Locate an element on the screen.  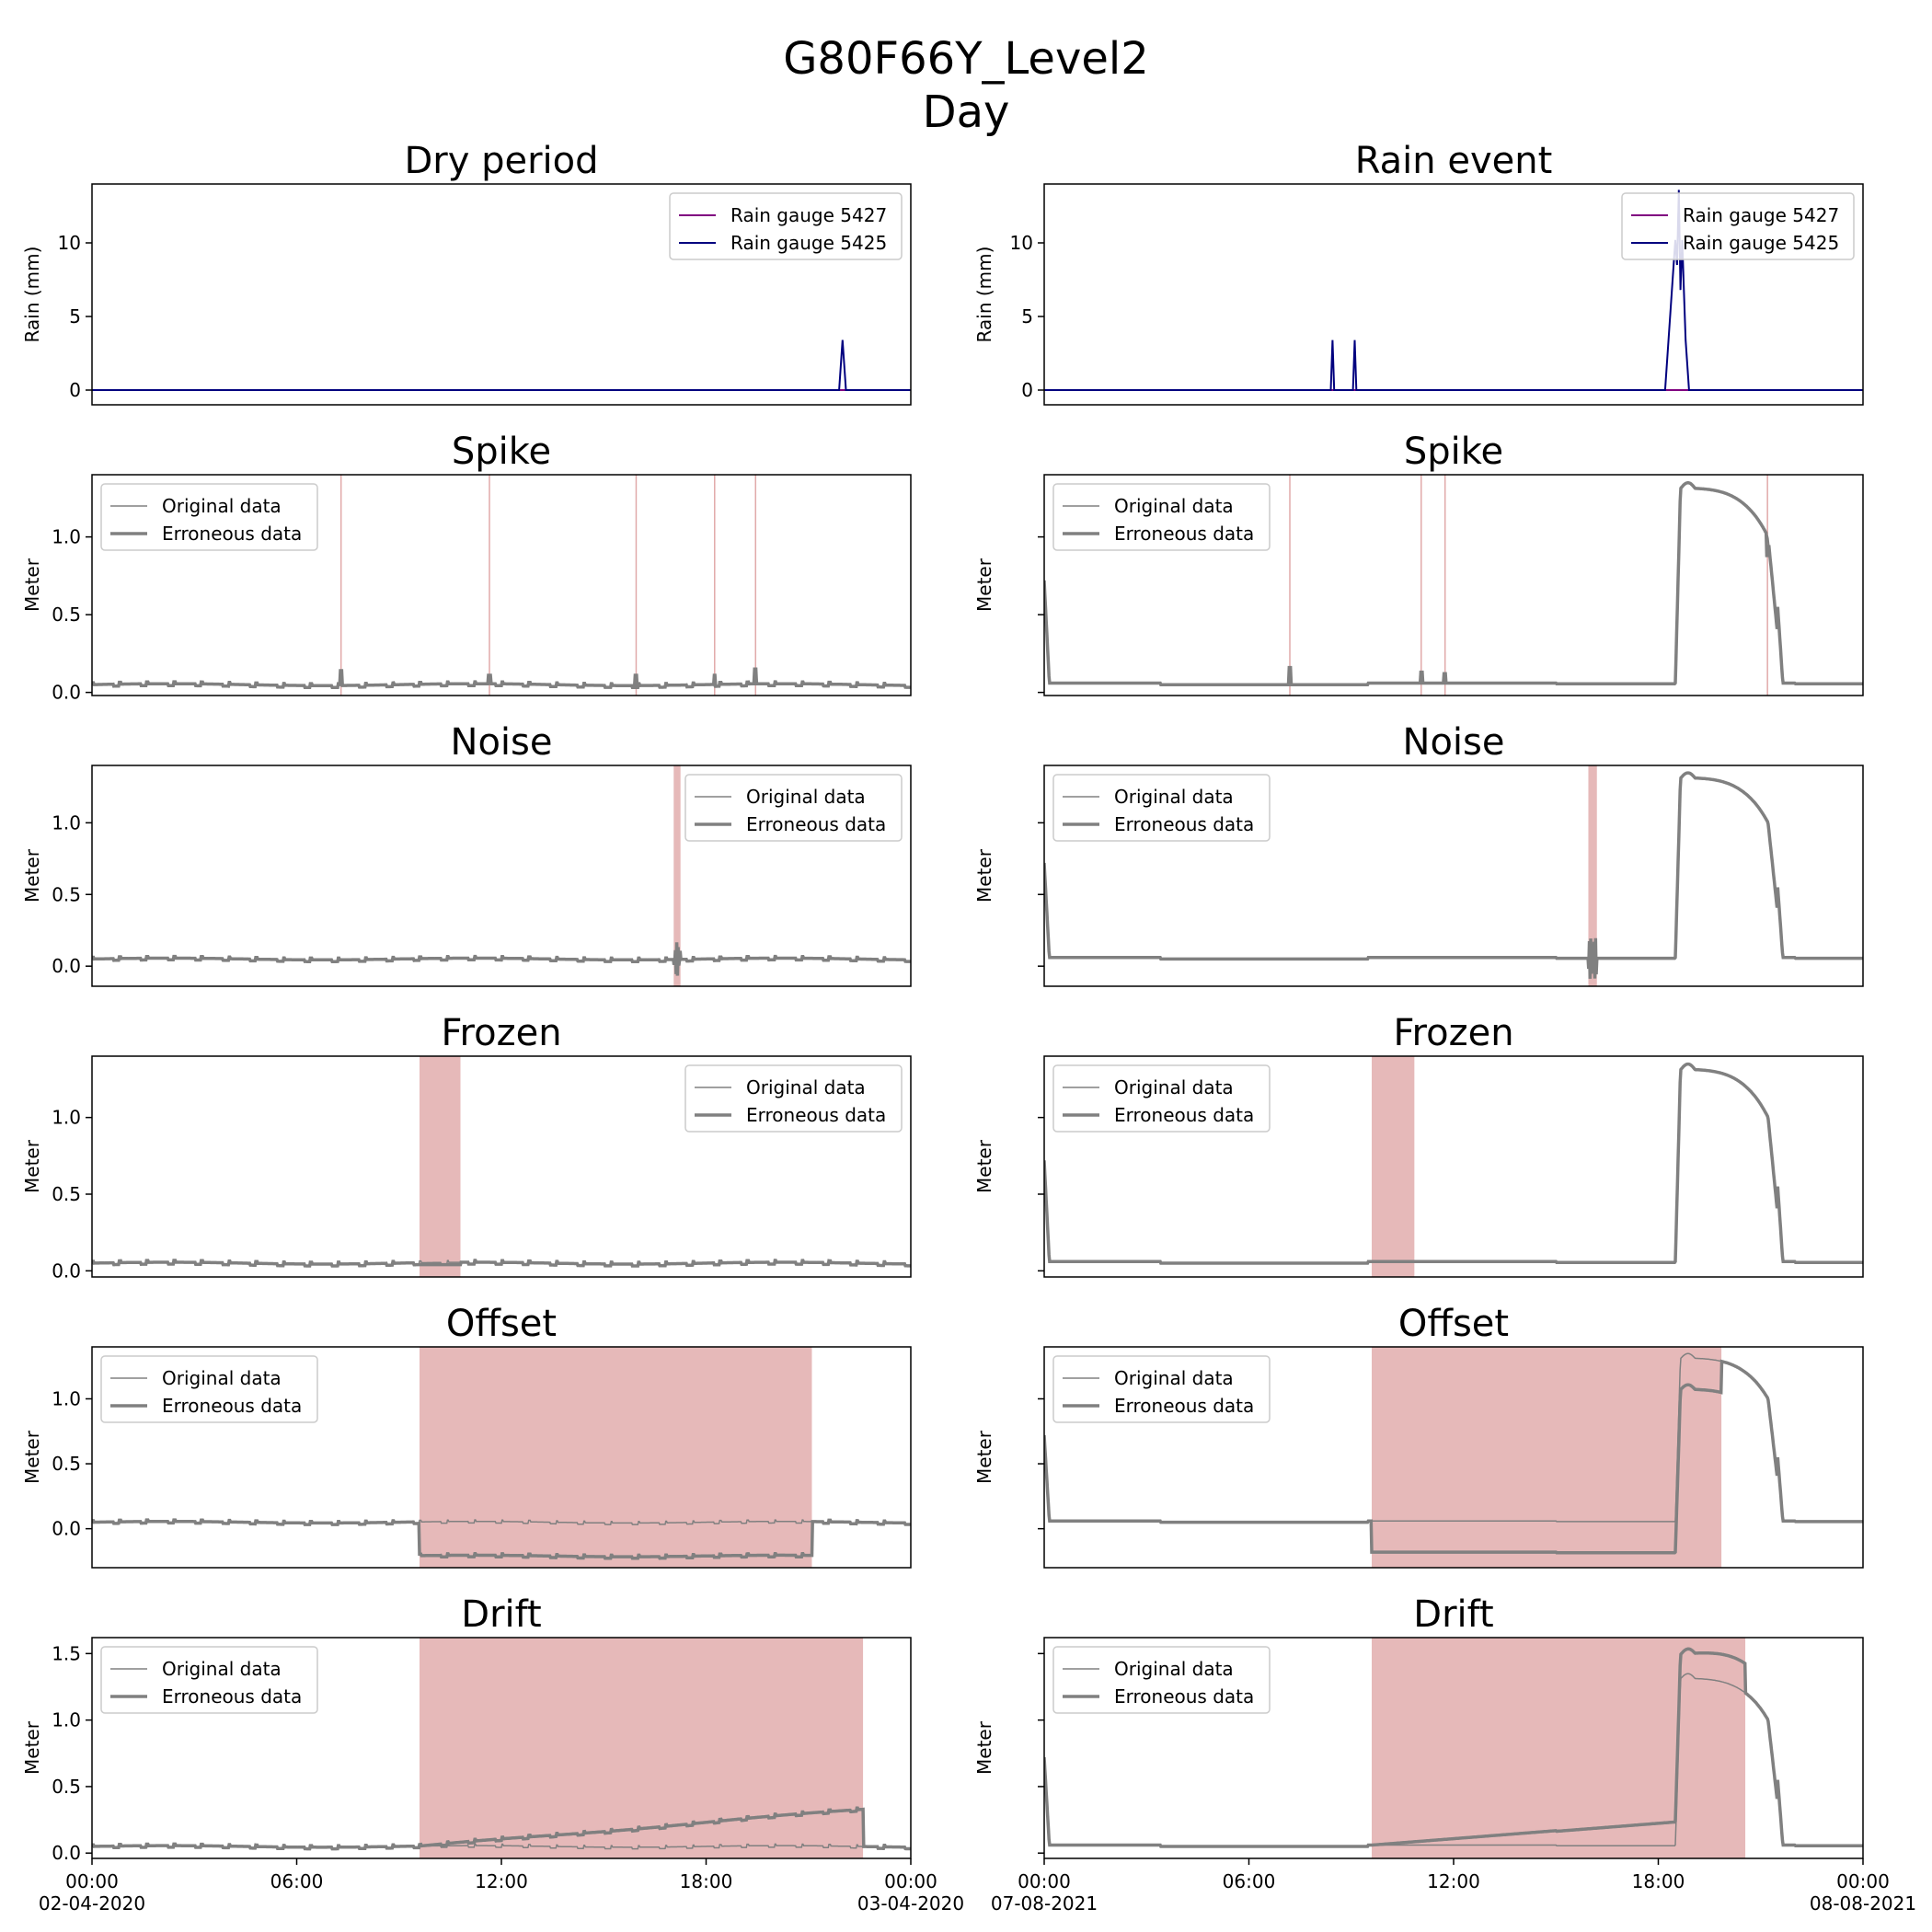
panel-title: Rain event is located at coordinates (1454, 161).